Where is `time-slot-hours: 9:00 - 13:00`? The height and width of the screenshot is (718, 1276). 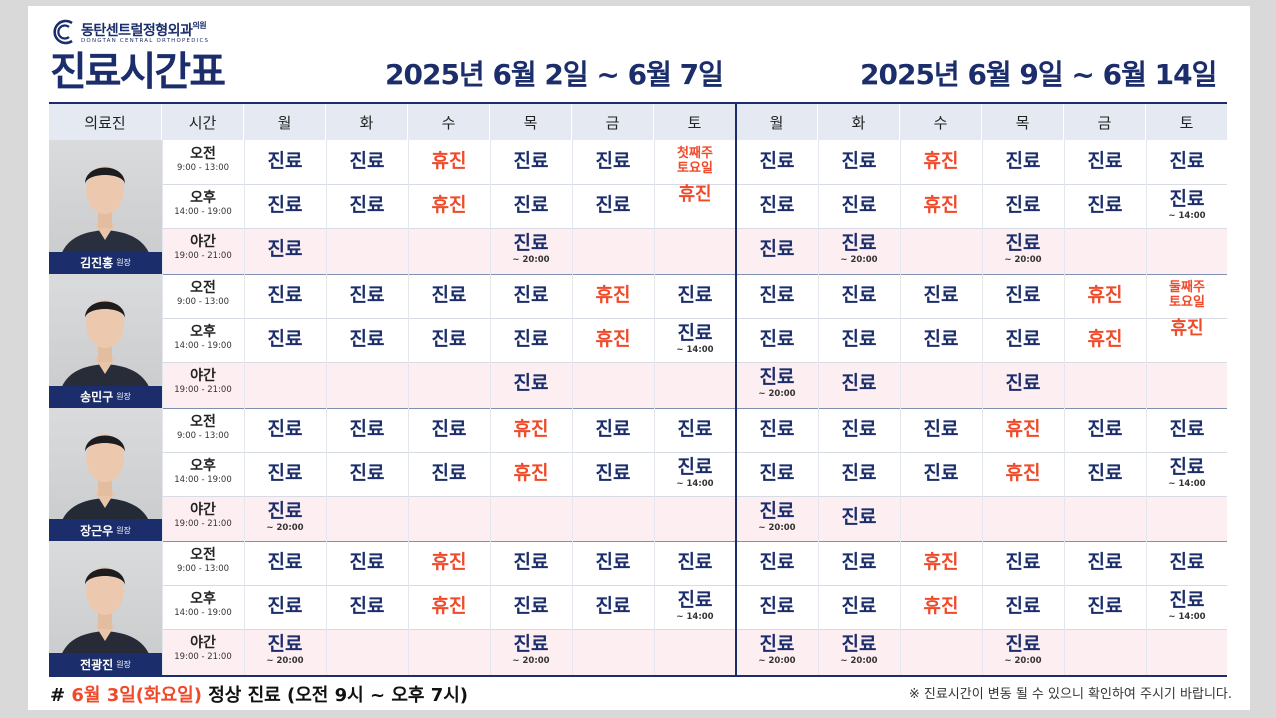 time-slot-hours: 9:00 - 13:00 is located at coordinates (203, 569).